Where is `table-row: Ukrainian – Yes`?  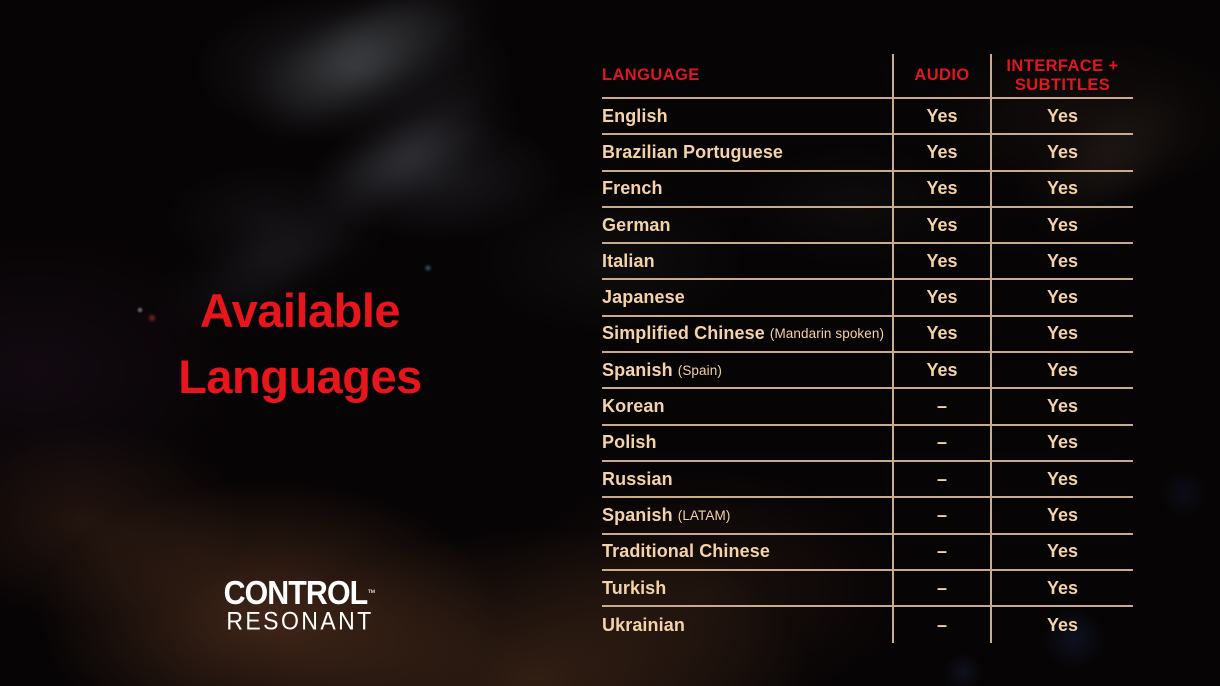
table-row: Ukrainian – Yes is located at coordinates (867, 625).